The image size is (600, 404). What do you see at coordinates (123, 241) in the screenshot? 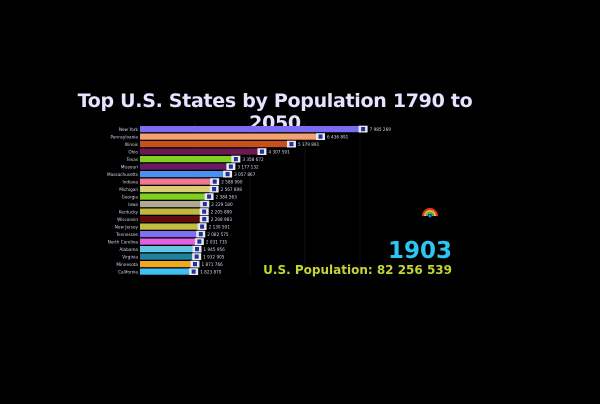
I see `category-label: North Carolina` at bounding box center [123, 241].